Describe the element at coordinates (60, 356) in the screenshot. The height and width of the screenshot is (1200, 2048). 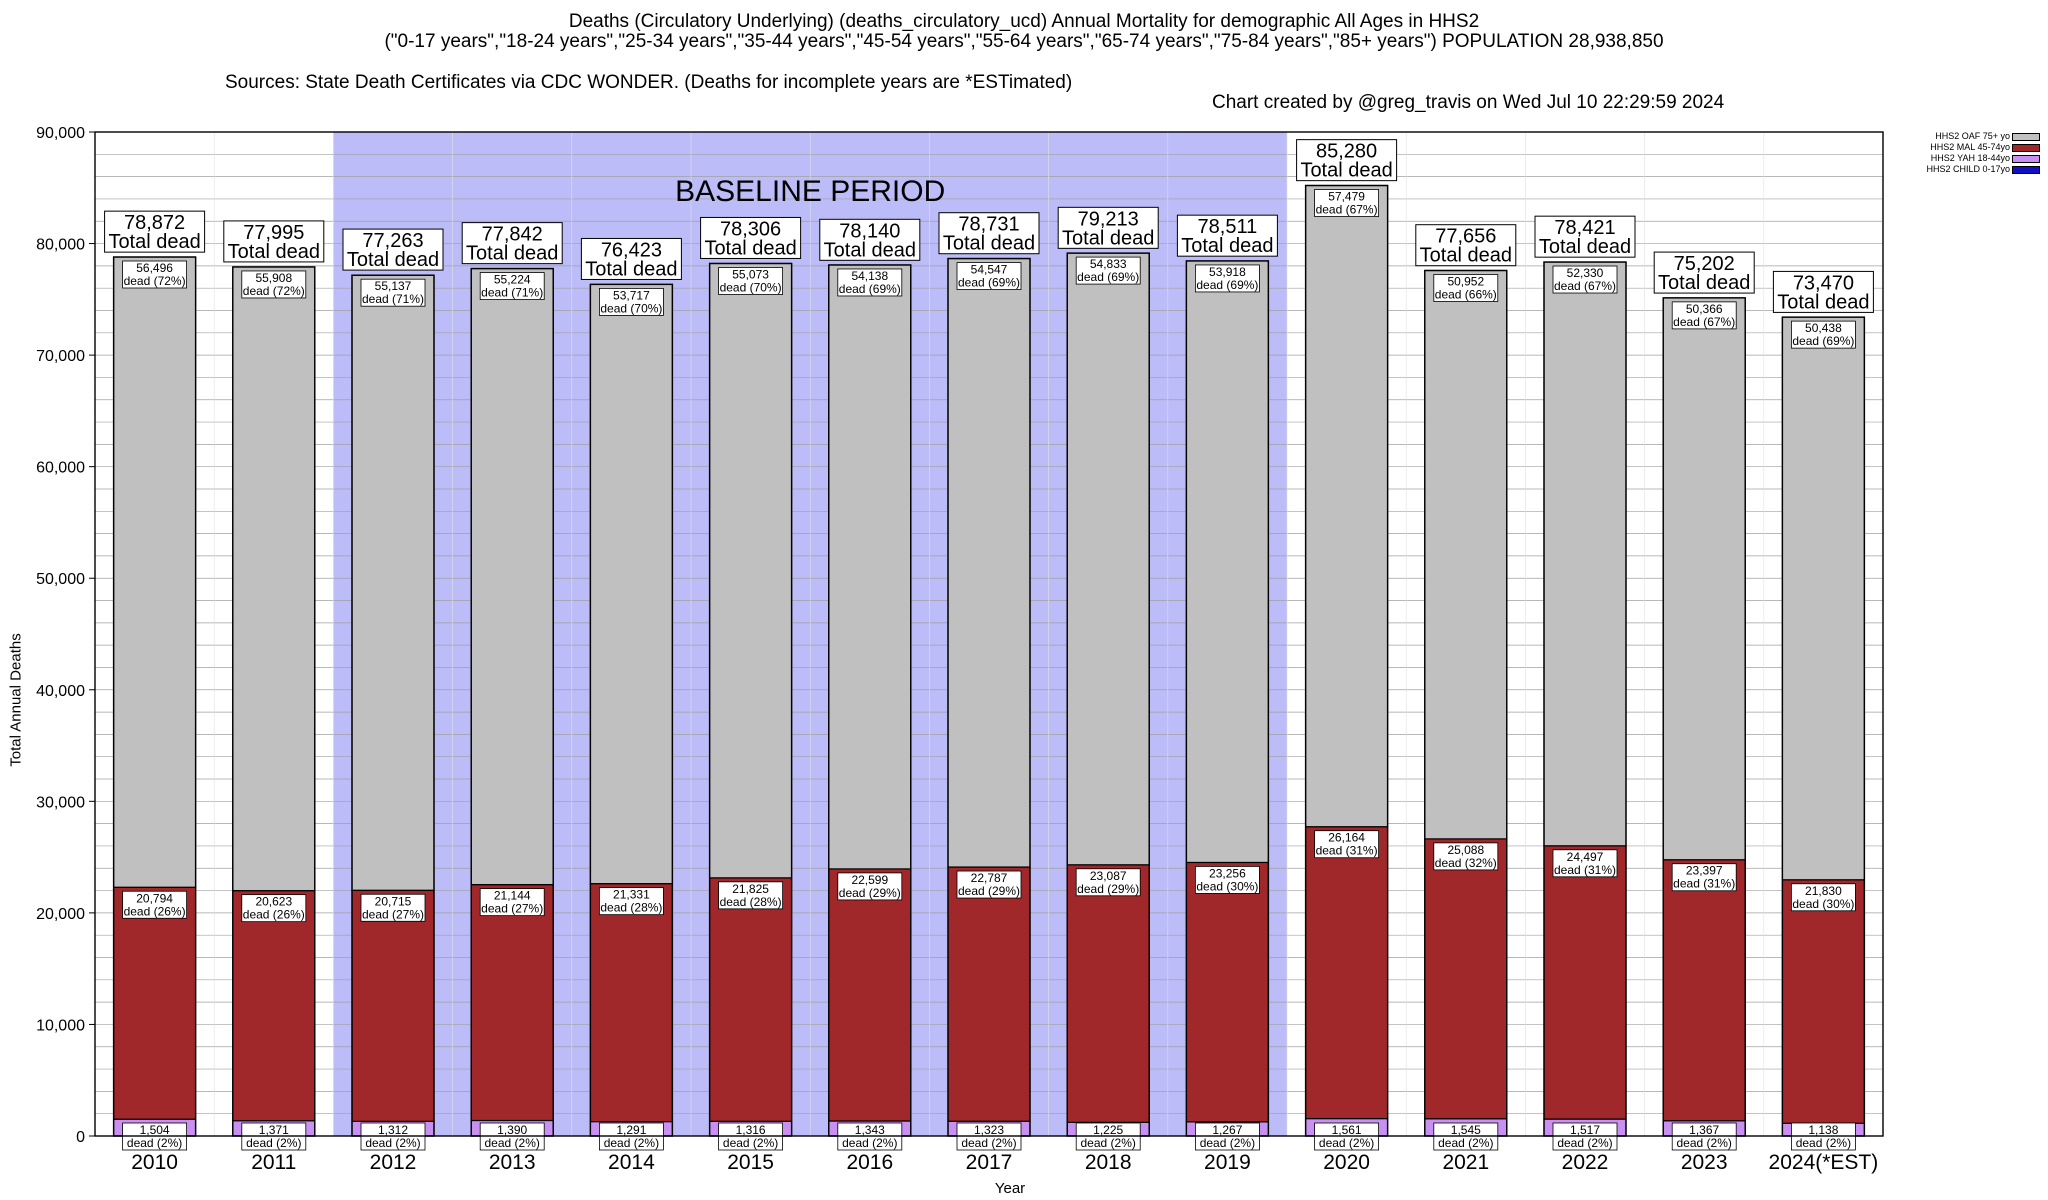
I see `y-tick-label: 70,000` at that location.